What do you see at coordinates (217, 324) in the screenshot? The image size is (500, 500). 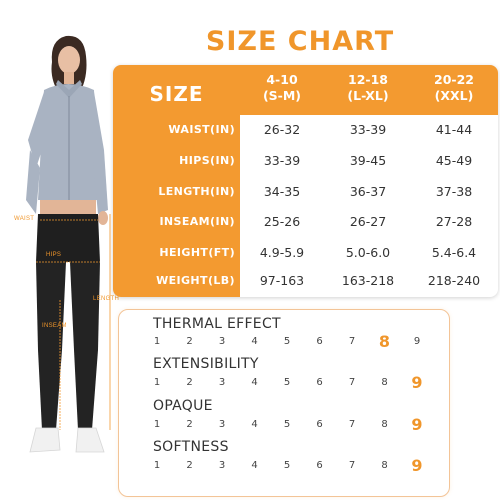 I see `rating-title-thermal-effect: THERMAL EFFECT` at bounding box center [217, 324].